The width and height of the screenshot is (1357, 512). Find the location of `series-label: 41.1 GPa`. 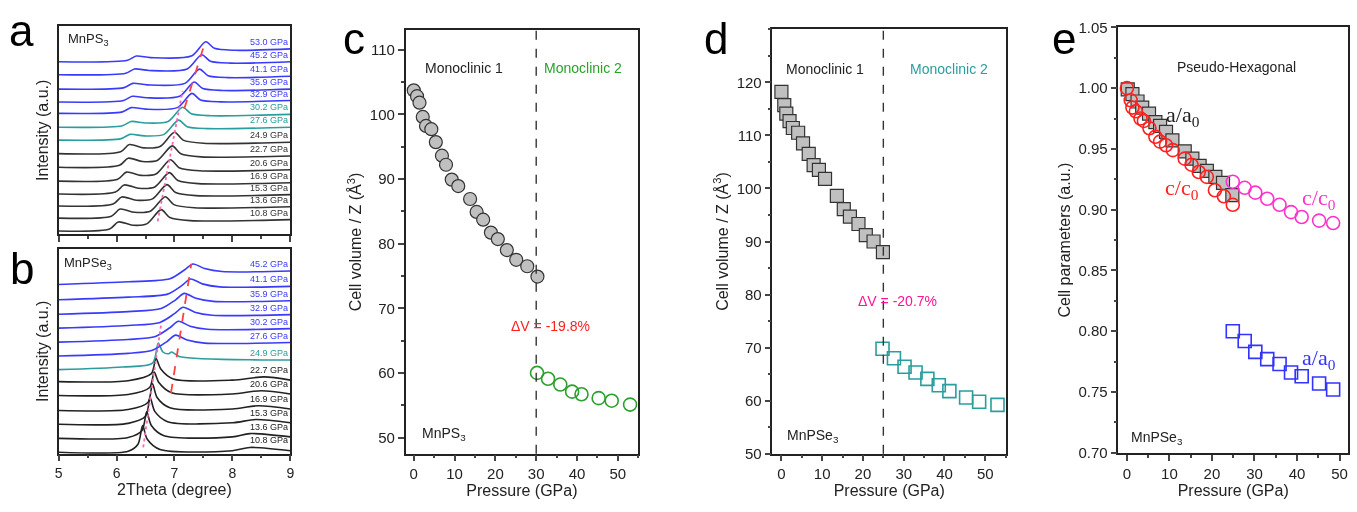

series-label: 41.1 GPa is located at coordinates (269, 69).